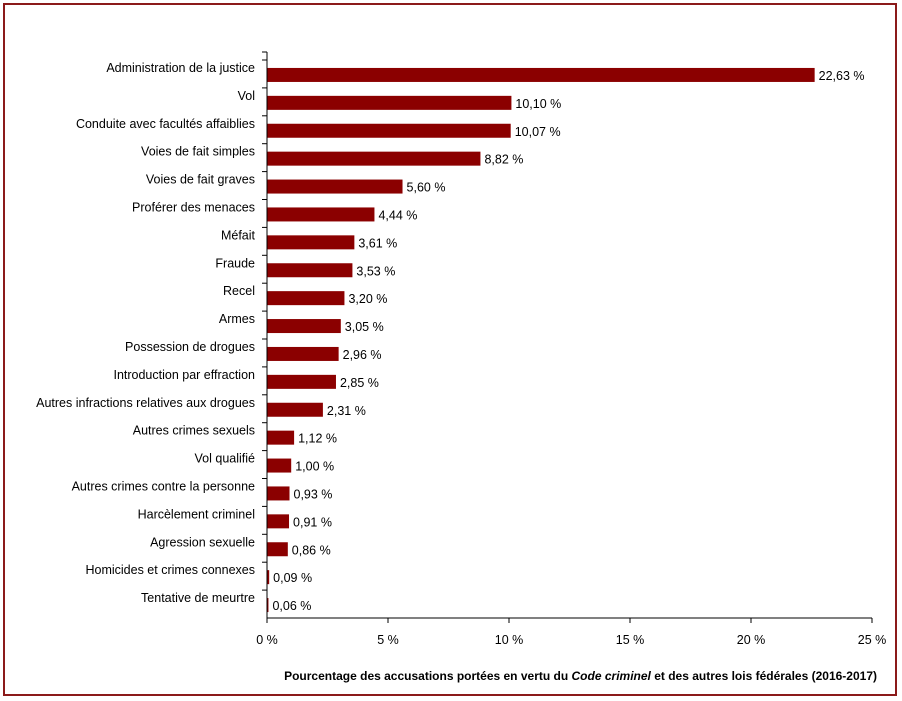 This screenshot has height=701, width=902. I want to click on value-label-15: 0,93 %, so click(313, 494).